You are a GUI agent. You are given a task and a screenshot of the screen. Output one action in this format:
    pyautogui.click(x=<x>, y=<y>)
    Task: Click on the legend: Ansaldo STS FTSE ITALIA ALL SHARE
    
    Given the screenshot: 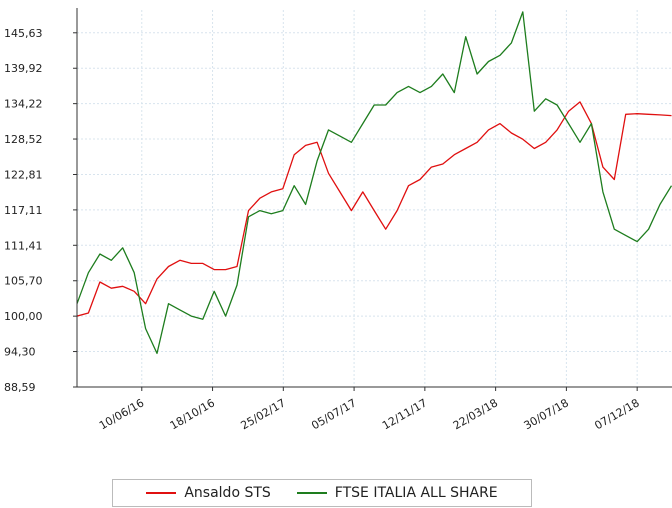 What is the action you would take?
    pyautogui.click(x=322, y=493)
    